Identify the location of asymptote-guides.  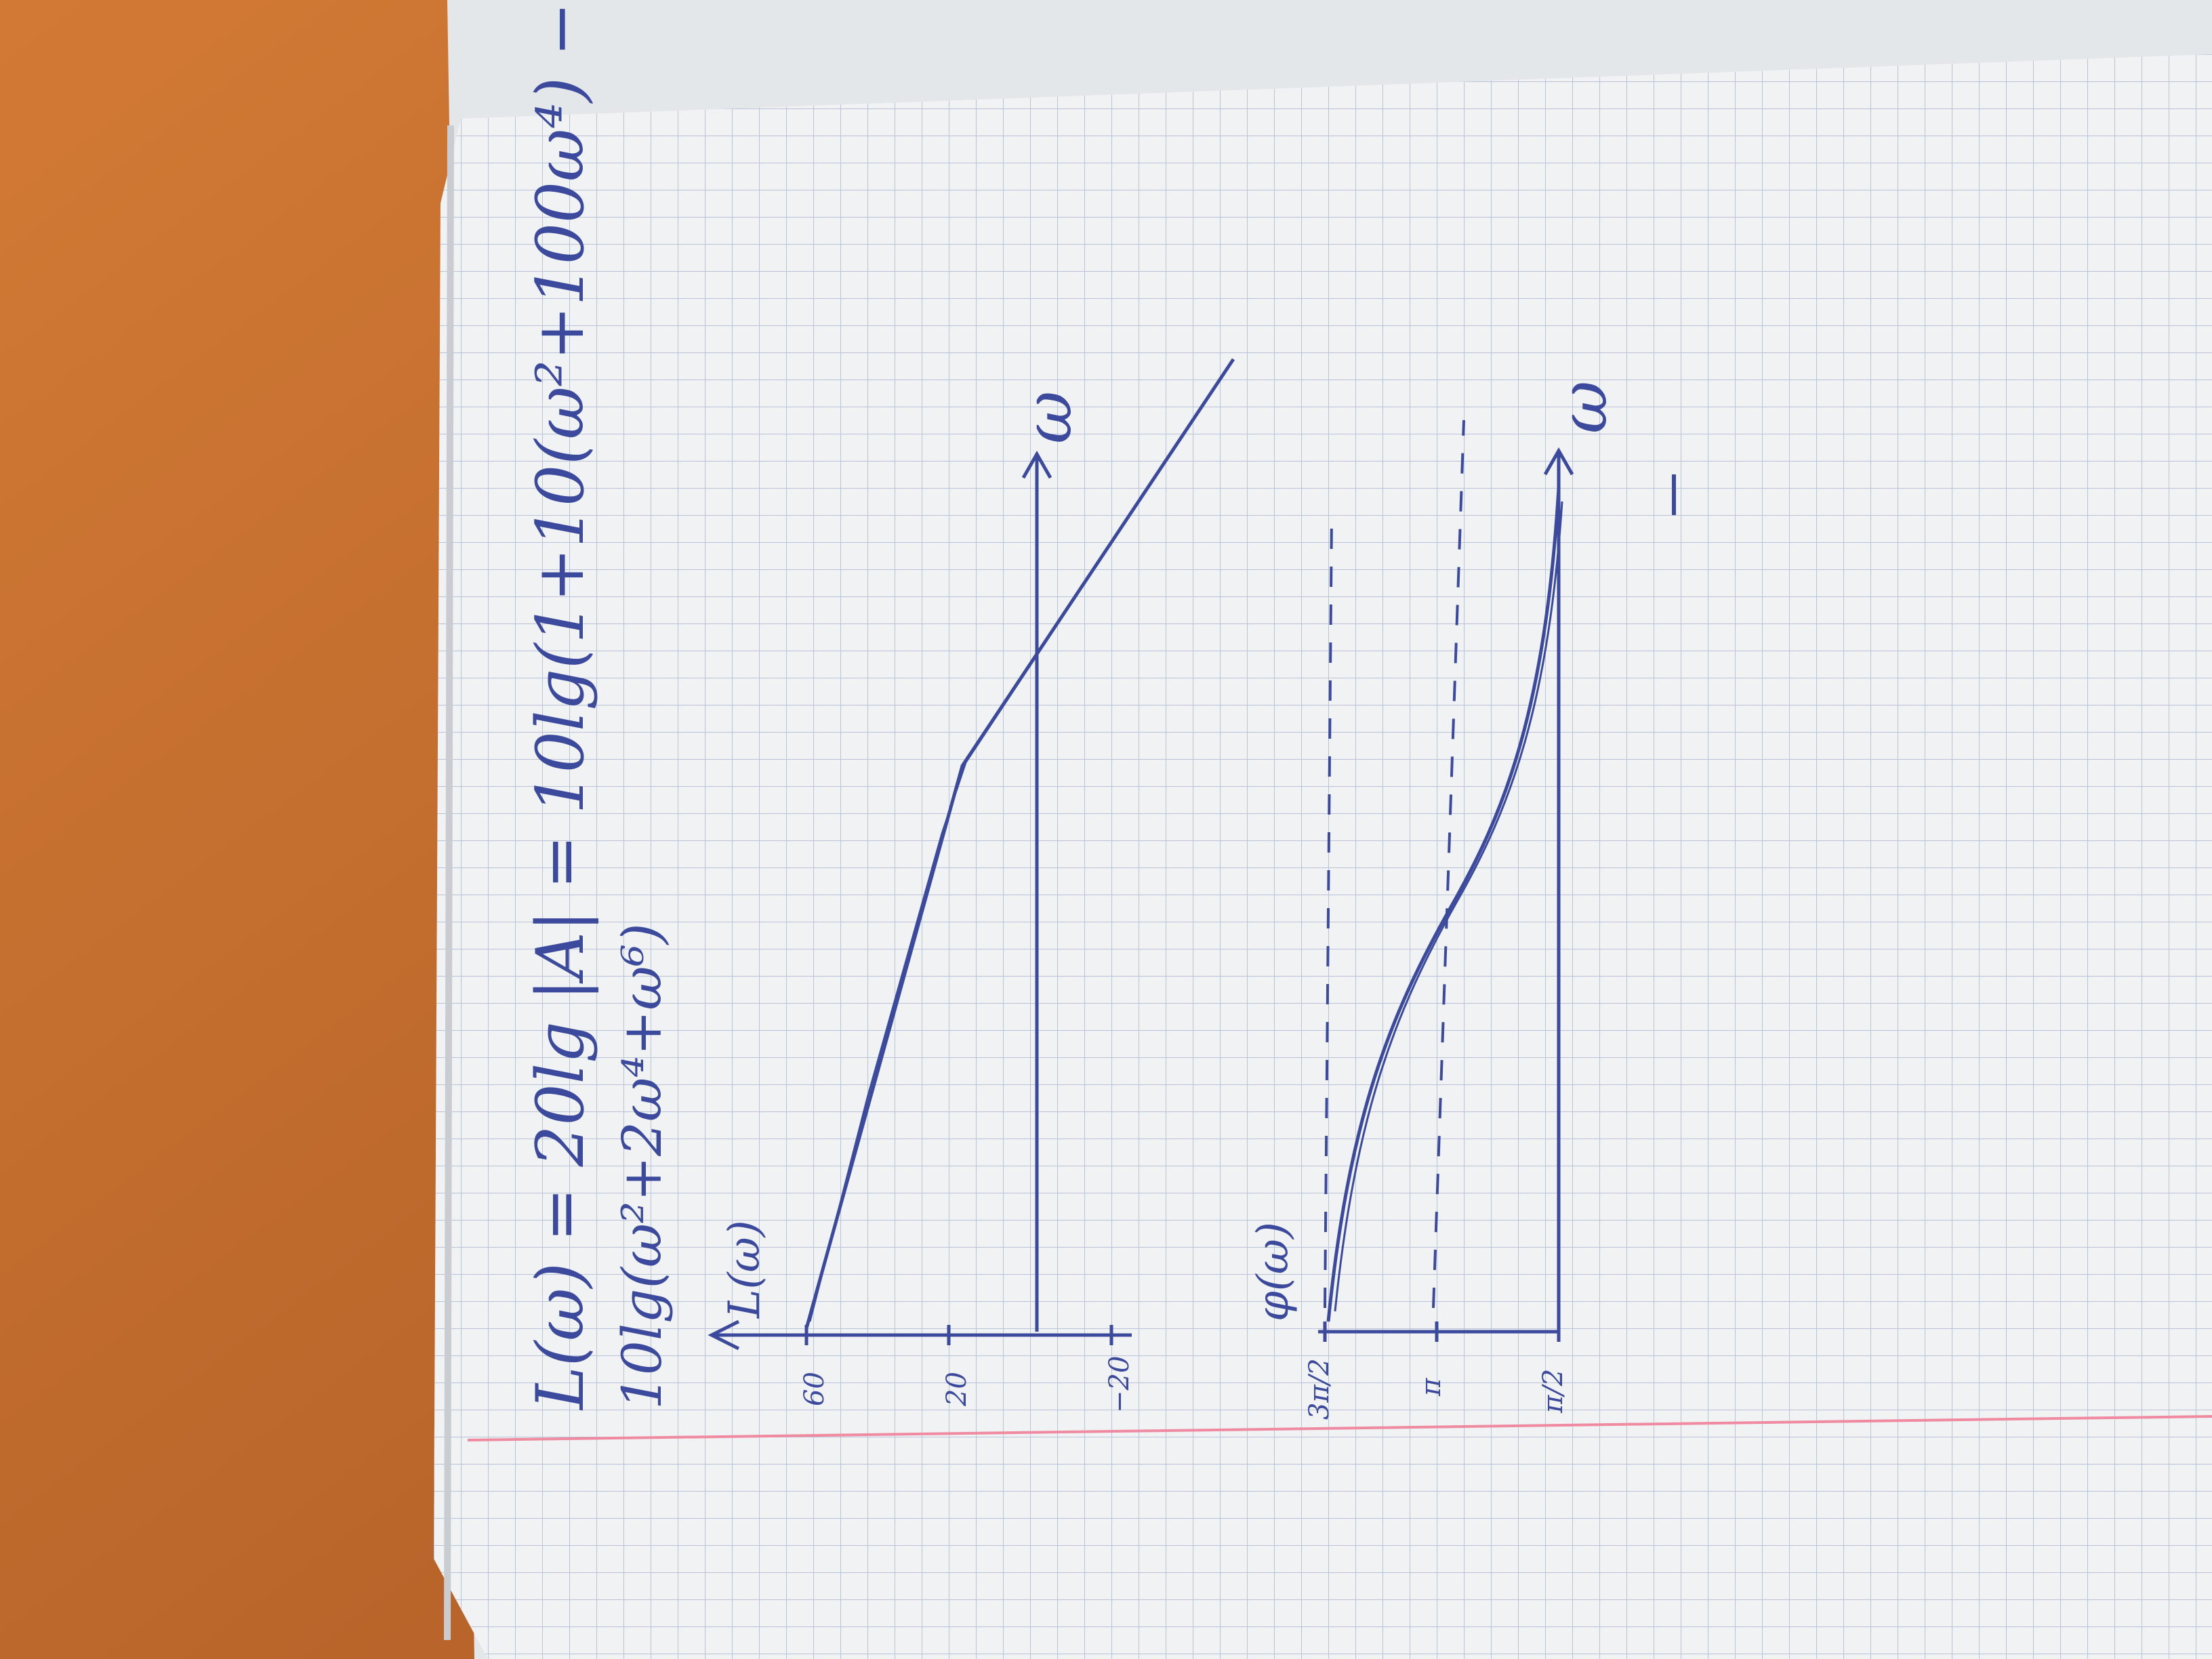
(1395, 864).